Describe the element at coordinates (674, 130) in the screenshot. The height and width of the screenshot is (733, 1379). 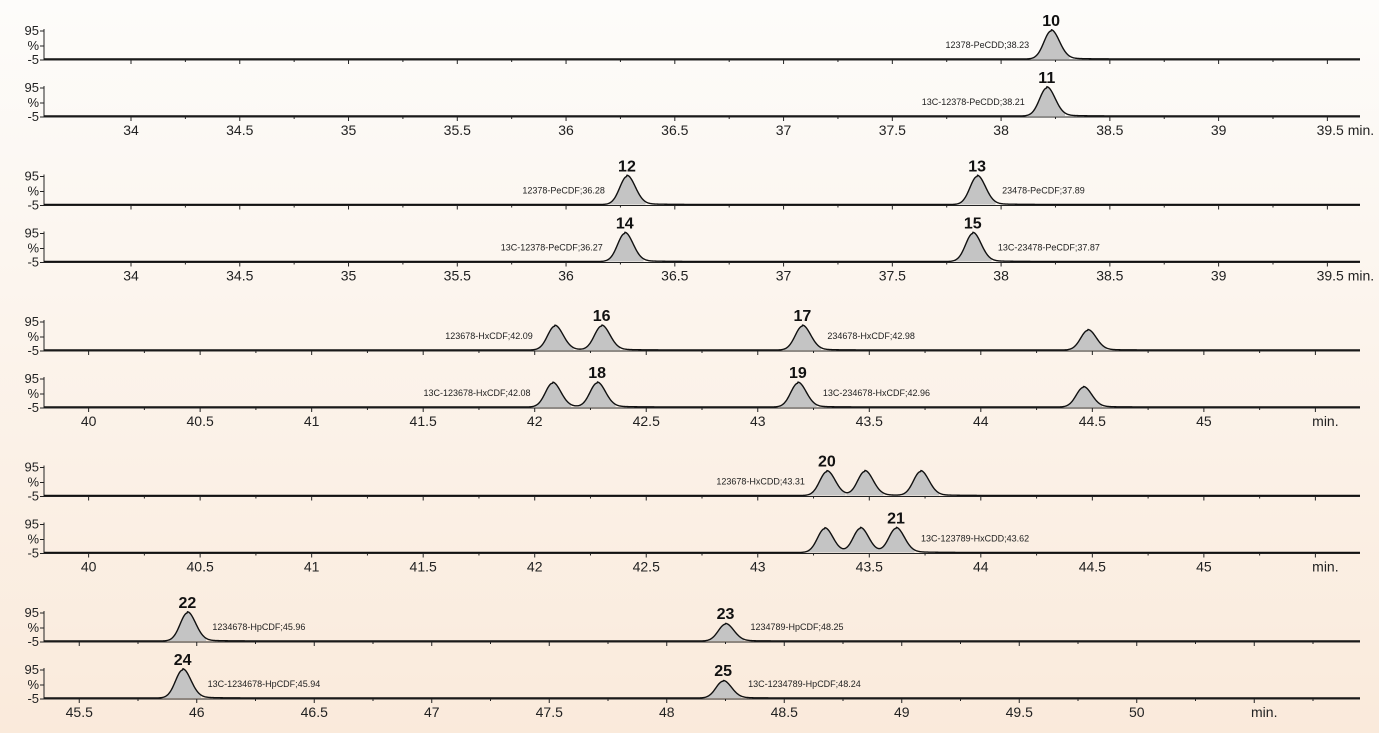
I see `x-tick-label: 36.5` at that location.